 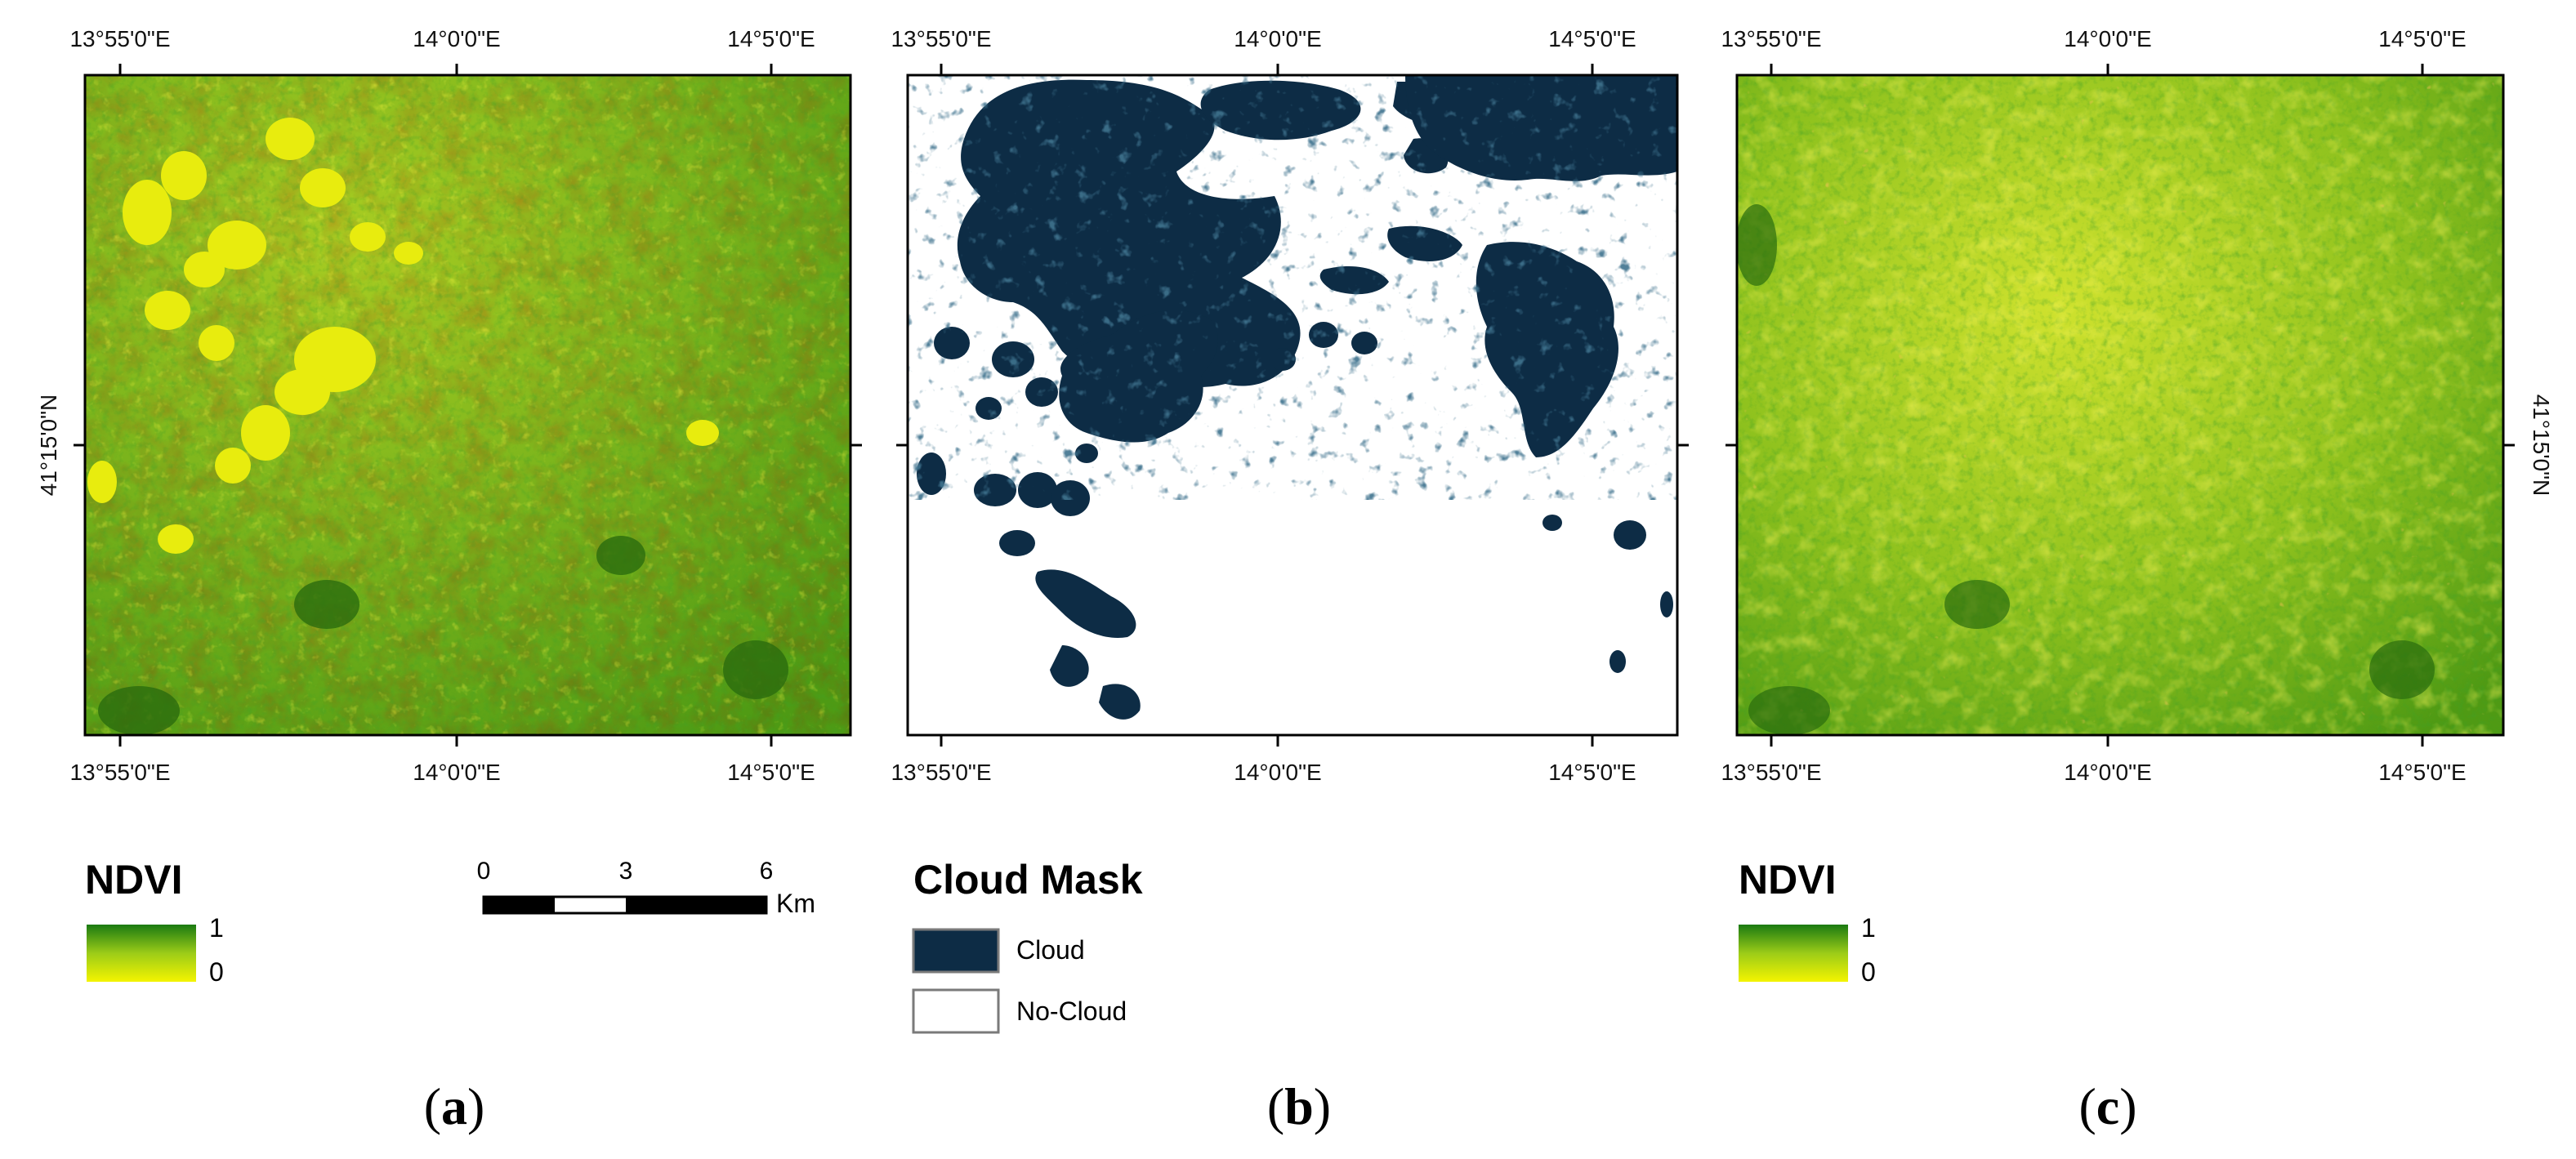 I want to click on panel-a-label: (a), so click(x=454, y=1106).